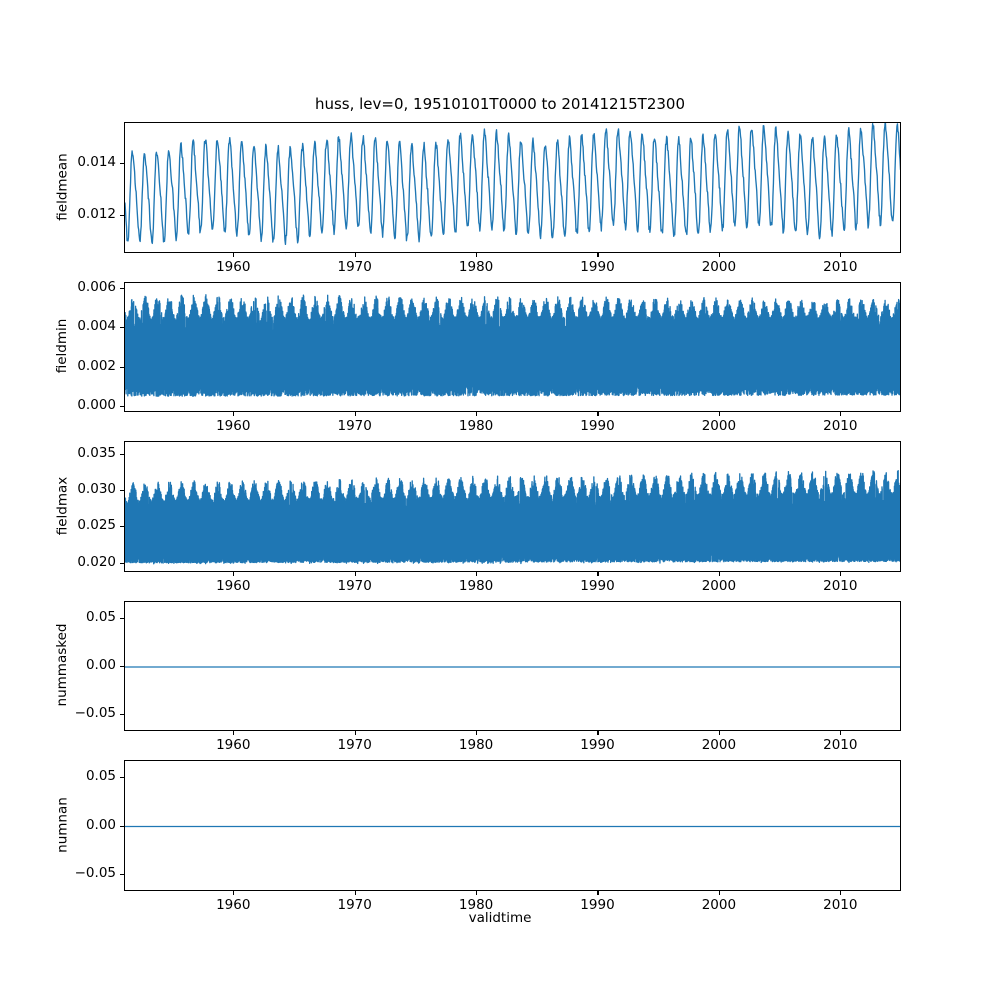  What do you see at coordinates (96, 405) in the screenshot?
I see `y-tick-label: 0.000` at bounding box center [96, 405].